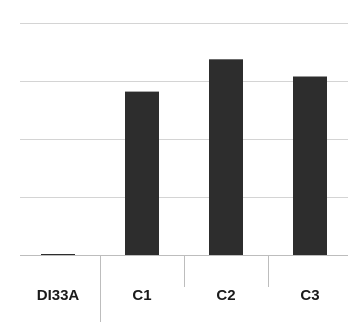 This screenshot has width=348, height=328. What do you see at coordinates (226, 157) in the screenshot?
I see `bar-c2` at bounding box center [226, 157].